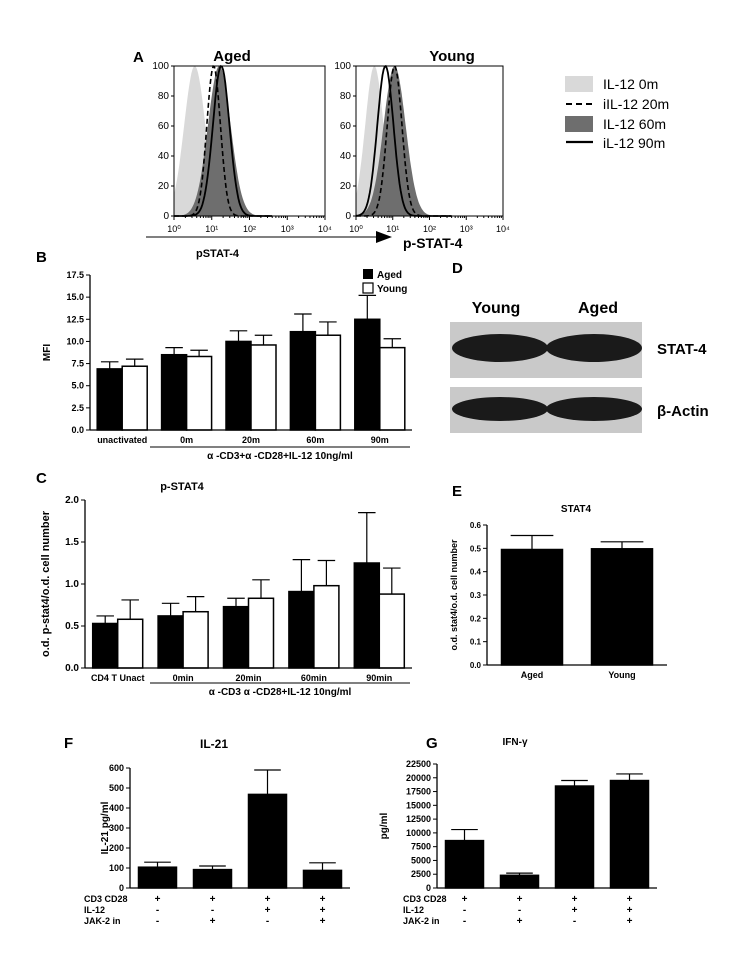 This screenshot has height=975, width=750. Describe the element at coordinates (476, 572) in the screenshot. I see `chart-e-ytick-label: 0.4` at that location.